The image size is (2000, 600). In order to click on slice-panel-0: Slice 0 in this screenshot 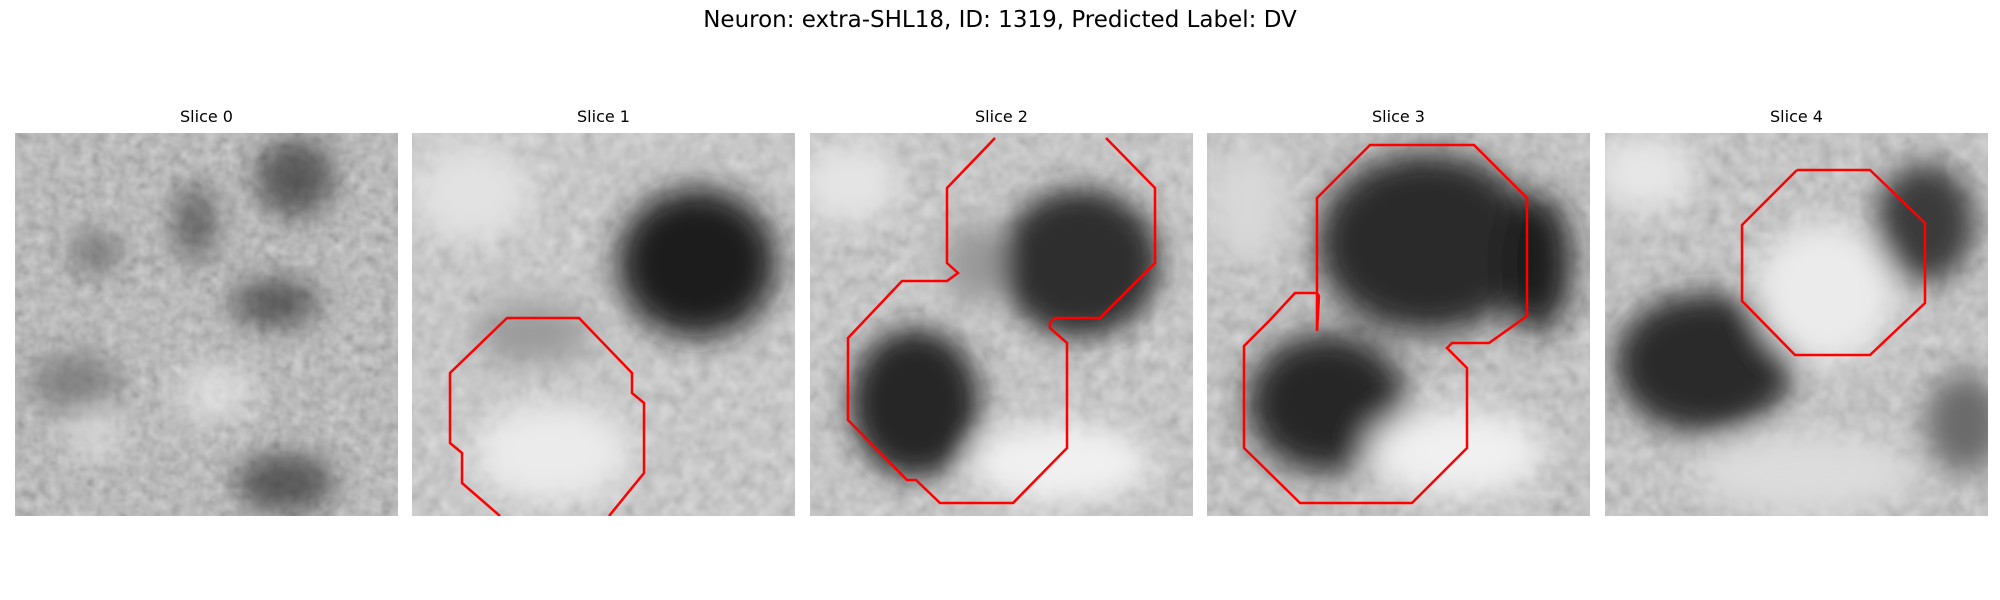, I will do `click(206, 311)`.